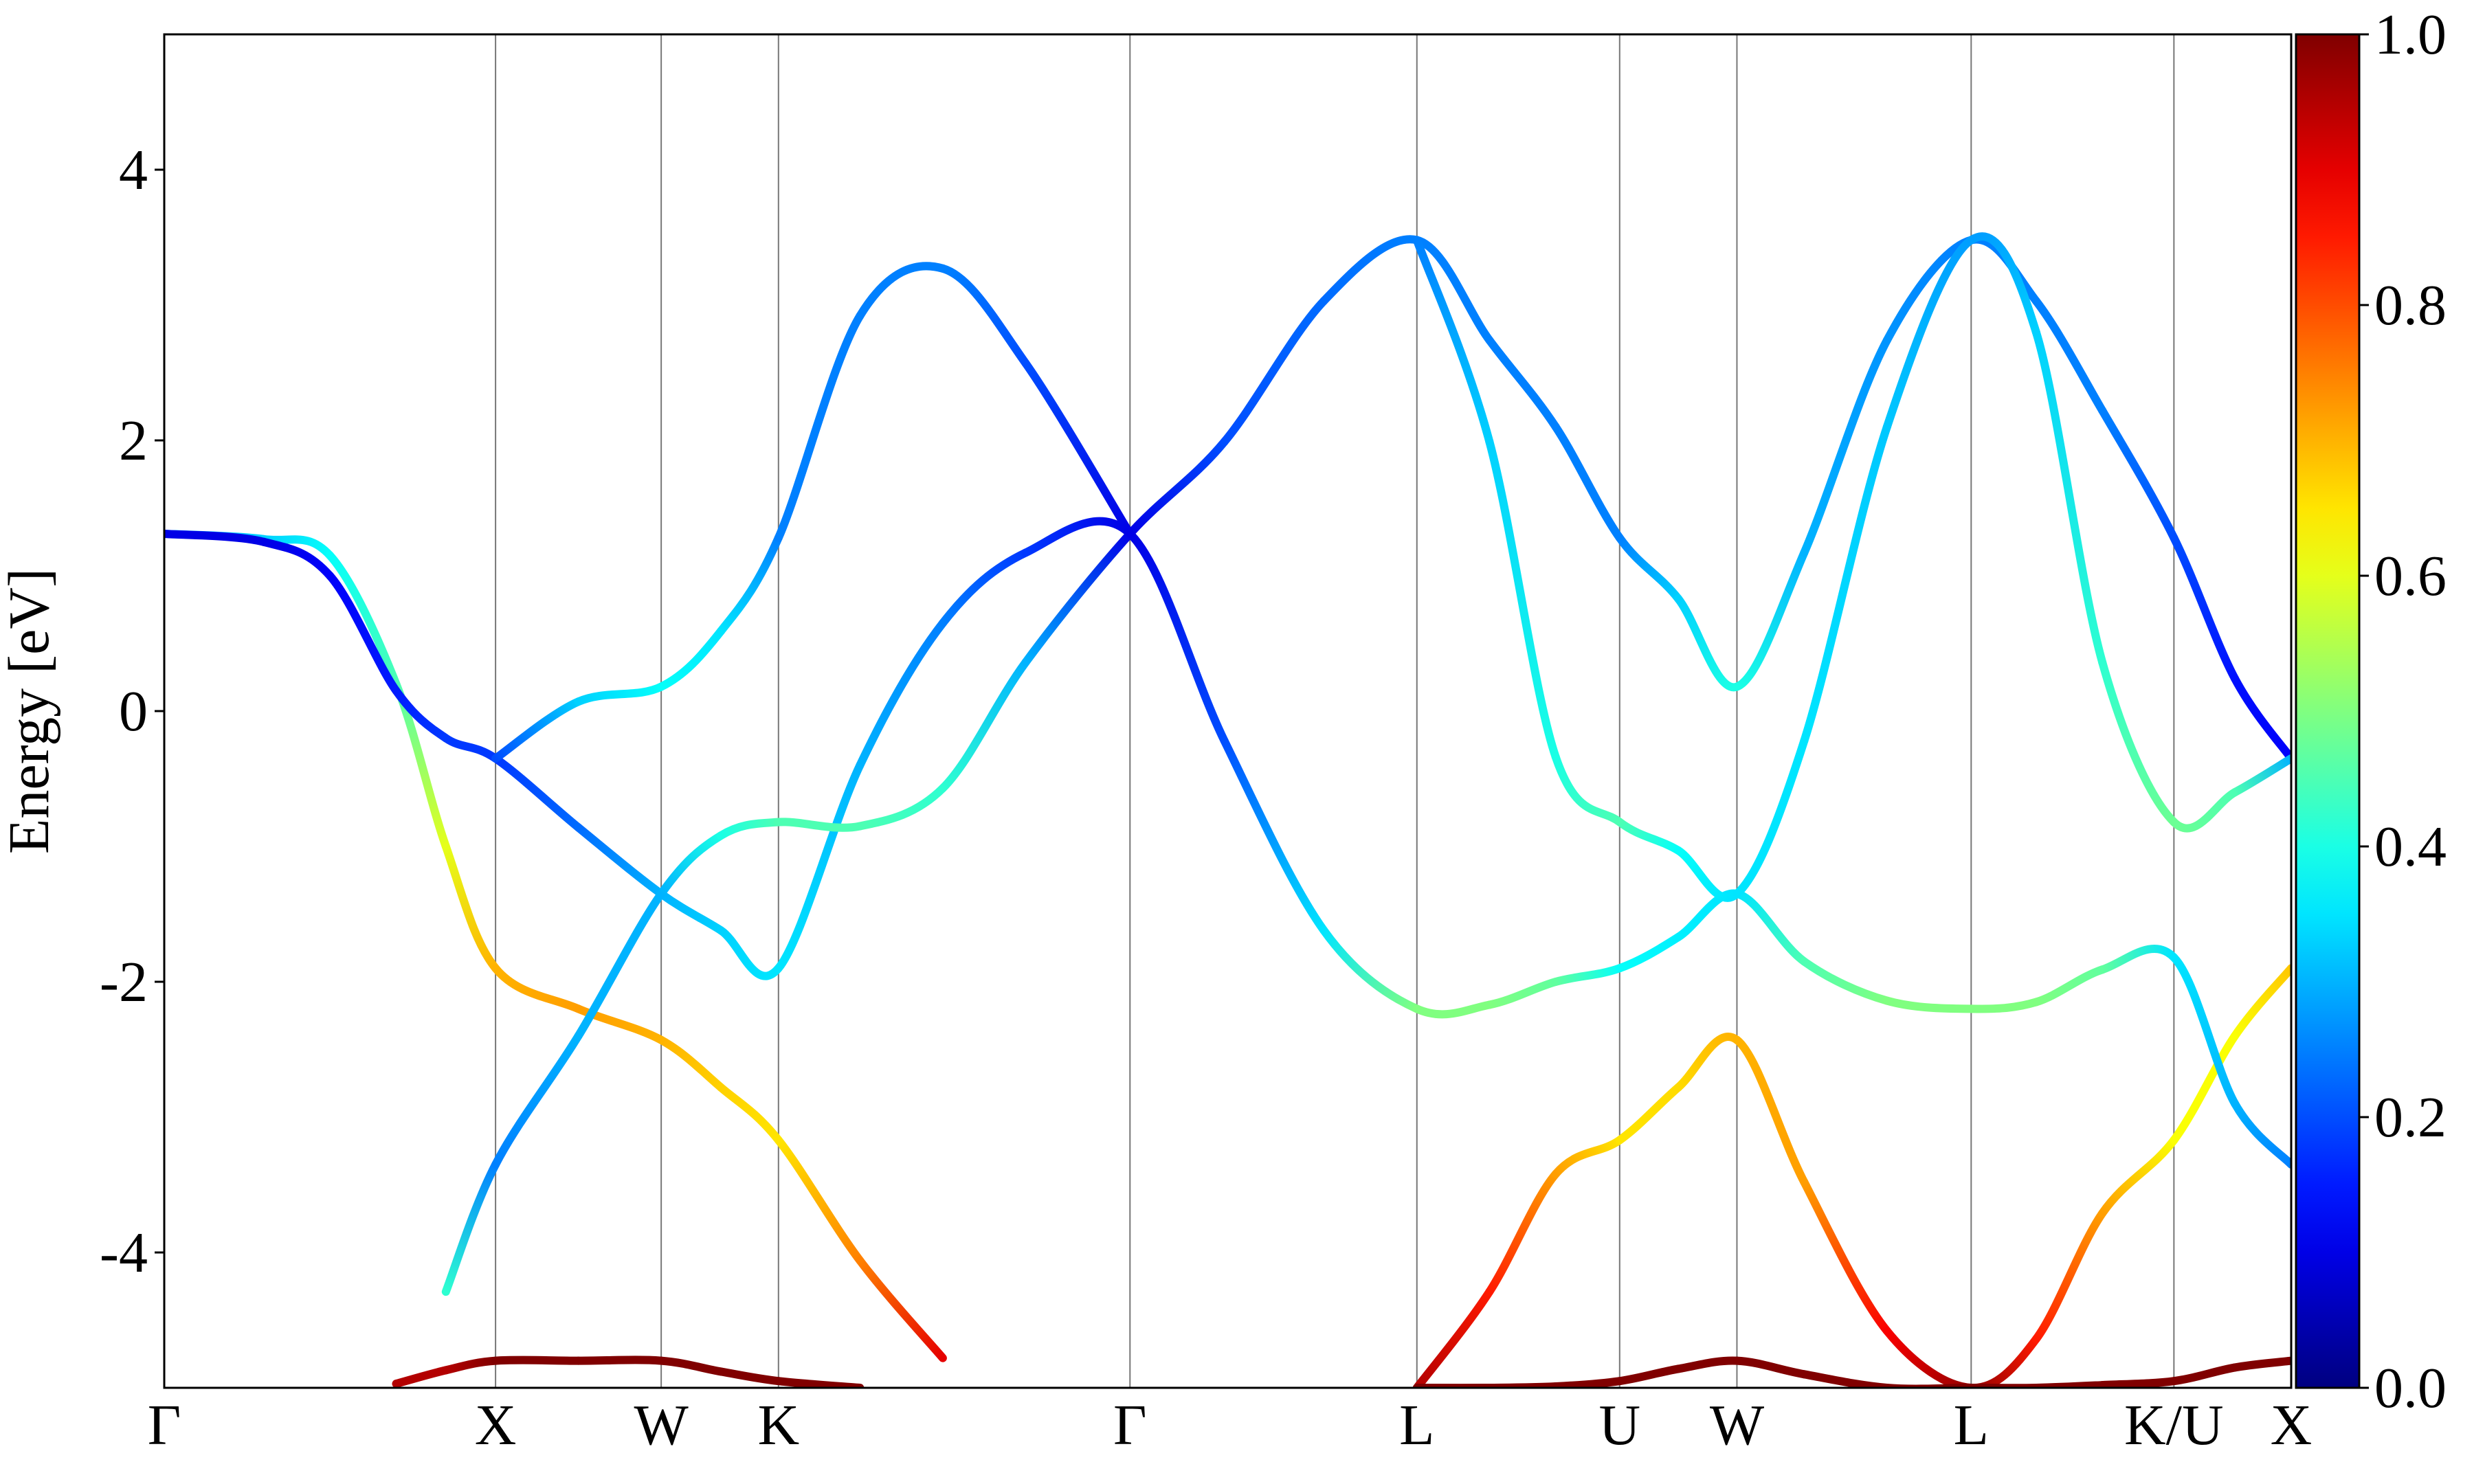  What do you see at coordinates (2410, 35) in the screenshot?
I see `colorbar-tick-label: 1.0` at bounding box center [2410, 35].